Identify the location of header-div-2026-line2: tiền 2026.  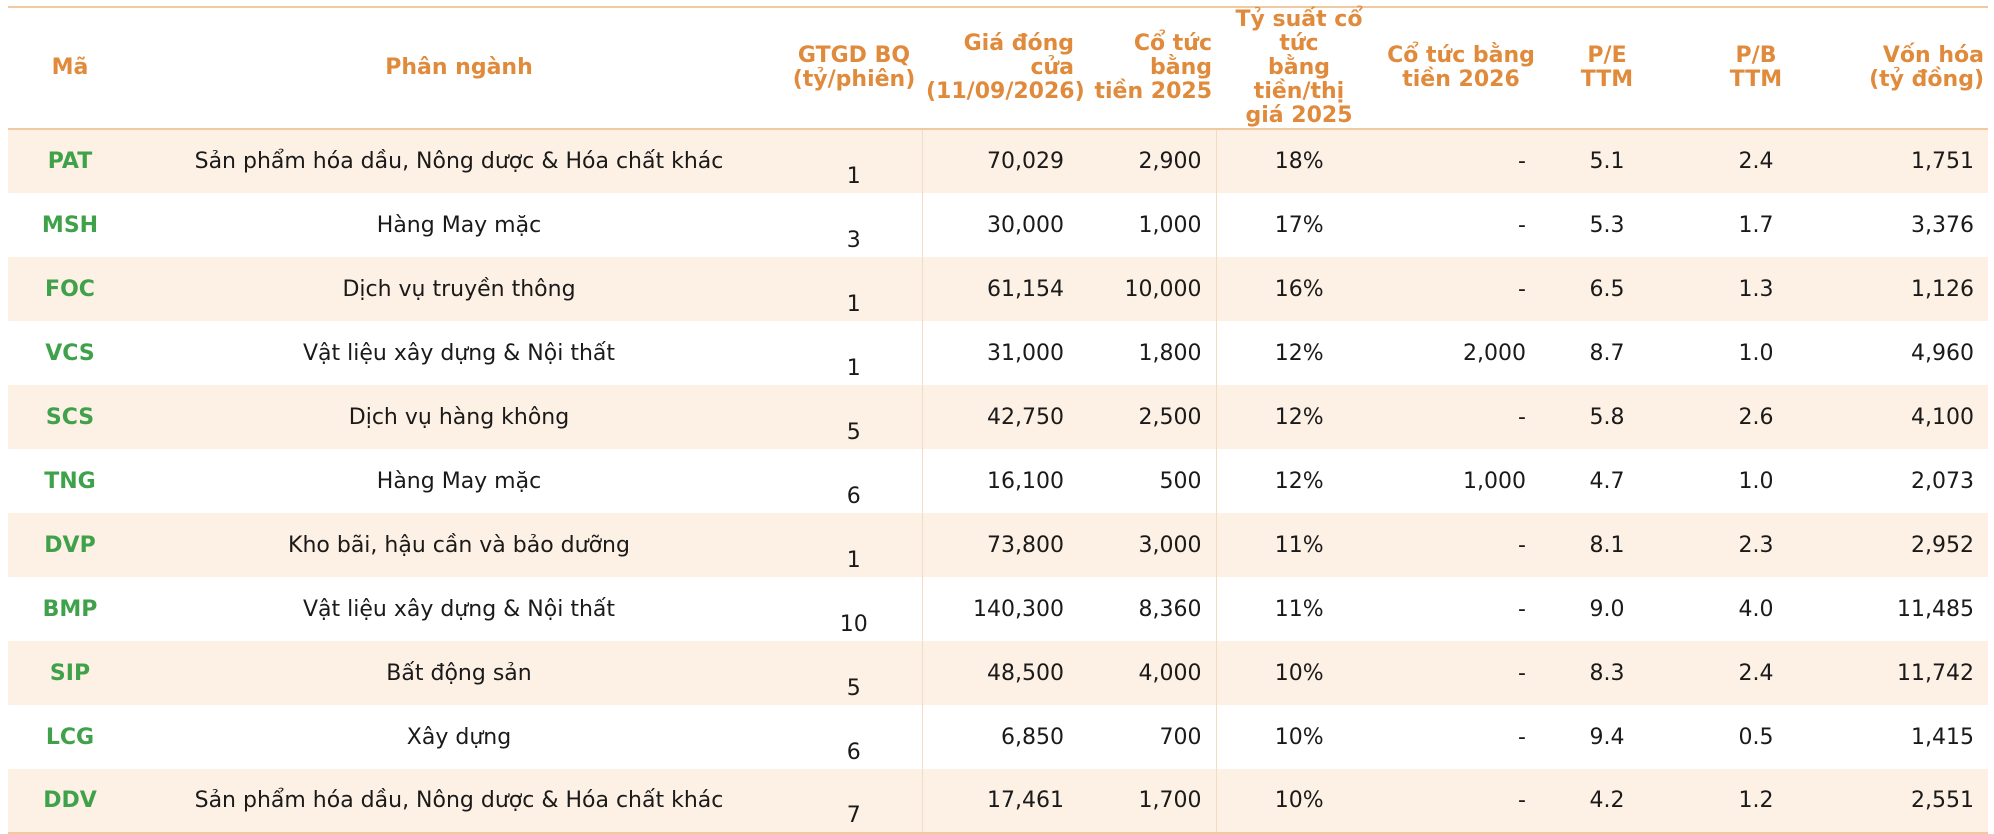
(1461, 79).